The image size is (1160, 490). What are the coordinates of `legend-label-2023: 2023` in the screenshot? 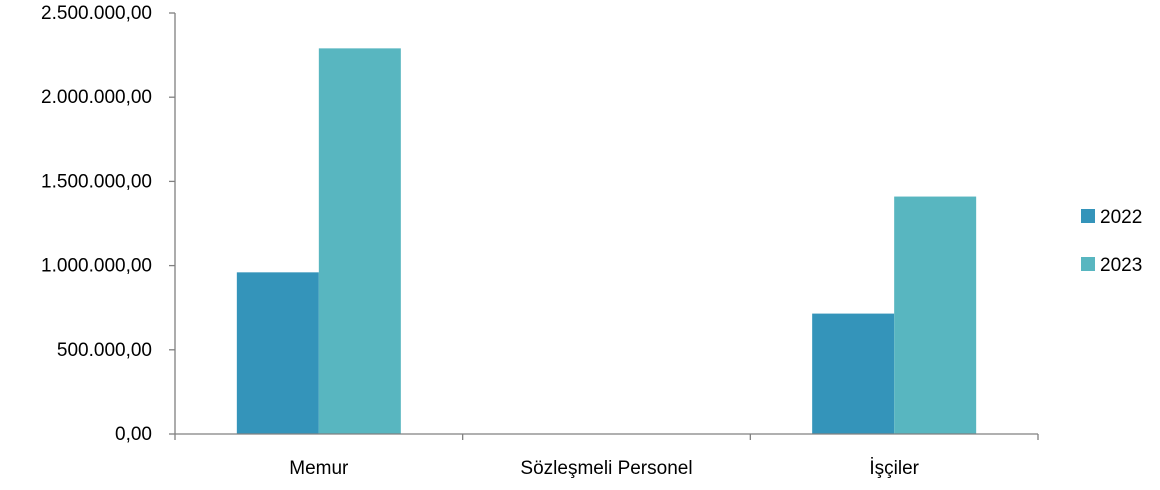 It's located at (1121, 265).